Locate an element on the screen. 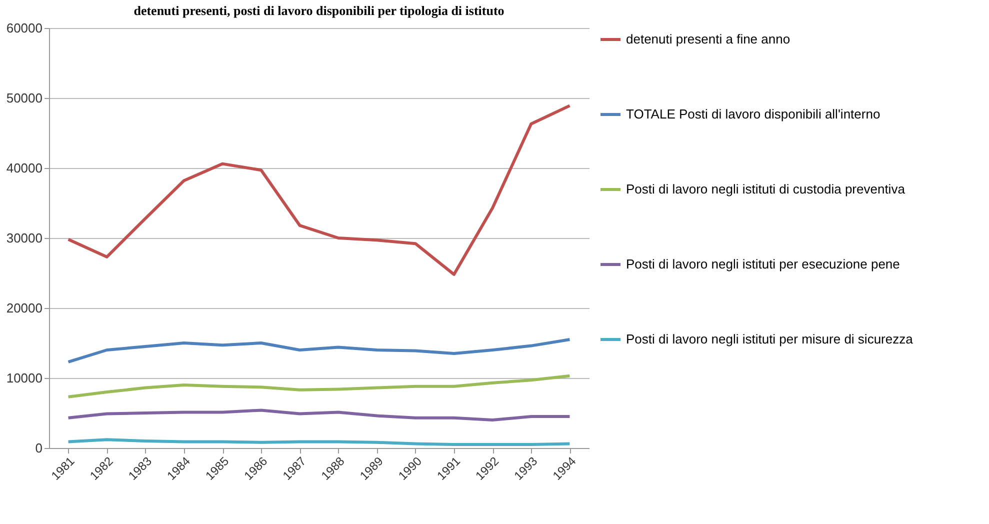 The width and height of the screenshot is (989, 524). chart-title: detenuti presenti, posti di lavoro disponibili per tipologia di istituto is located at coordinates (319, 10).